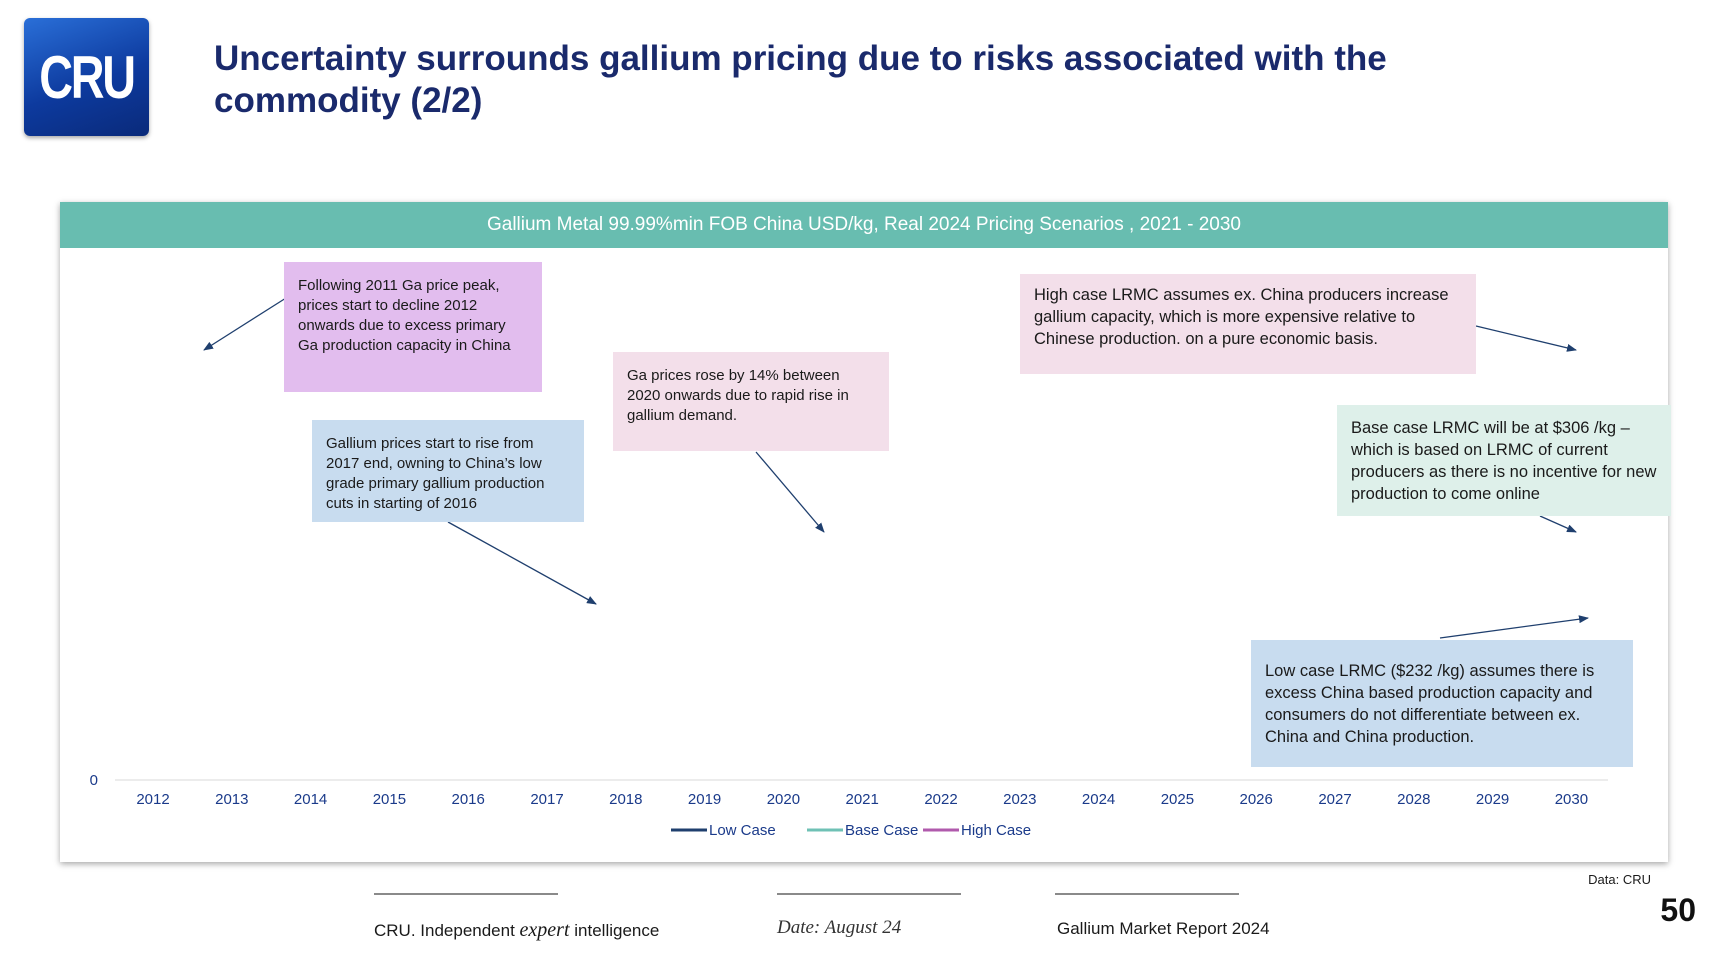 This screenshot has height=964, width=1736. Describe the element at coordinates (1413, 799) in the screenshot. I see `x-tick-label: 2028` at that location.